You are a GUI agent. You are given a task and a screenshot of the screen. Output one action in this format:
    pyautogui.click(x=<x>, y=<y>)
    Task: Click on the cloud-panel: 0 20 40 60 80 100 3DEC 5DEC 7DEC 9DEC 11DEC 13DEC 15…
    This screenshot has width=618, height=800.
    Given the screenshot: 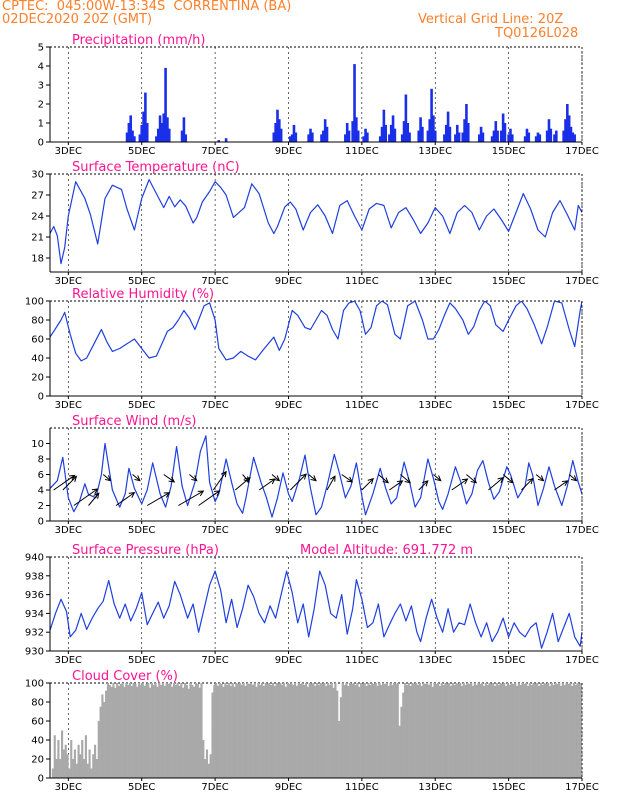 What is the action you would take?
    pyautogui.click(x=312, y=731)
    